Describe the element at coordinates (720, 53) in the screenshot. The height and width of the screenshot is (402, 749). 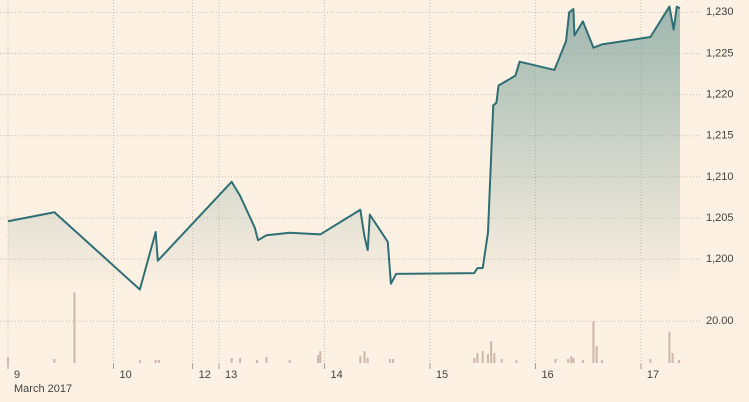
I see `y-tick-label: 1,225` at that location.